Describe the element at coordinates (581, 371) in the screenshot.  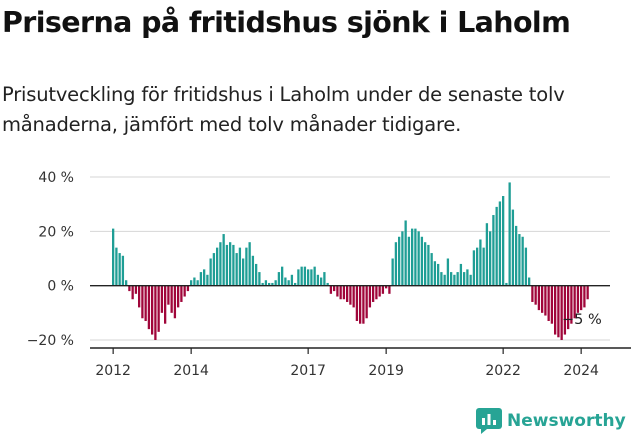
I see `x-tick-label: 2024` at that location.